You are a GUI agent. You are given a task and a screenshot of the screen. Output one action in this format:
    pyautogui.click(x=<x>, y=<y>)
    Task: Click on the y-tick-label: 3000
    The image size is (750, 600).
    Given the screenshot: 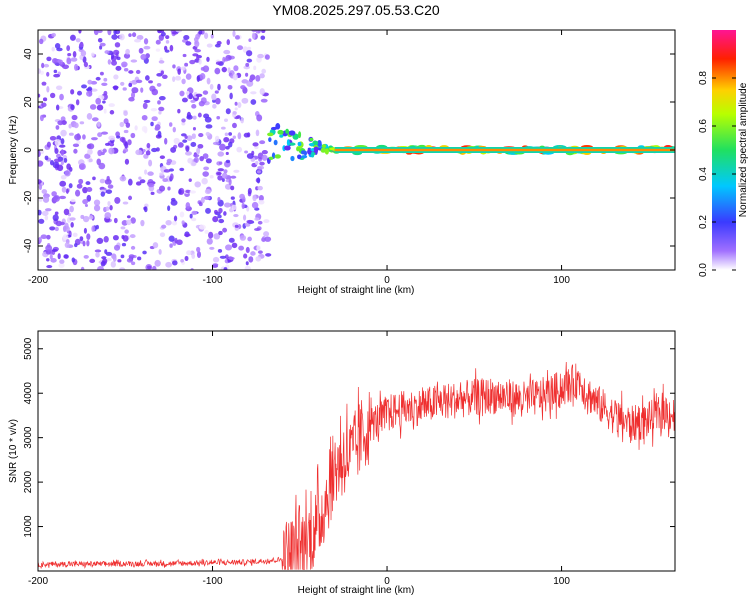 What is the action you would take?
    pyautogui.click(x=28, y=437)
    